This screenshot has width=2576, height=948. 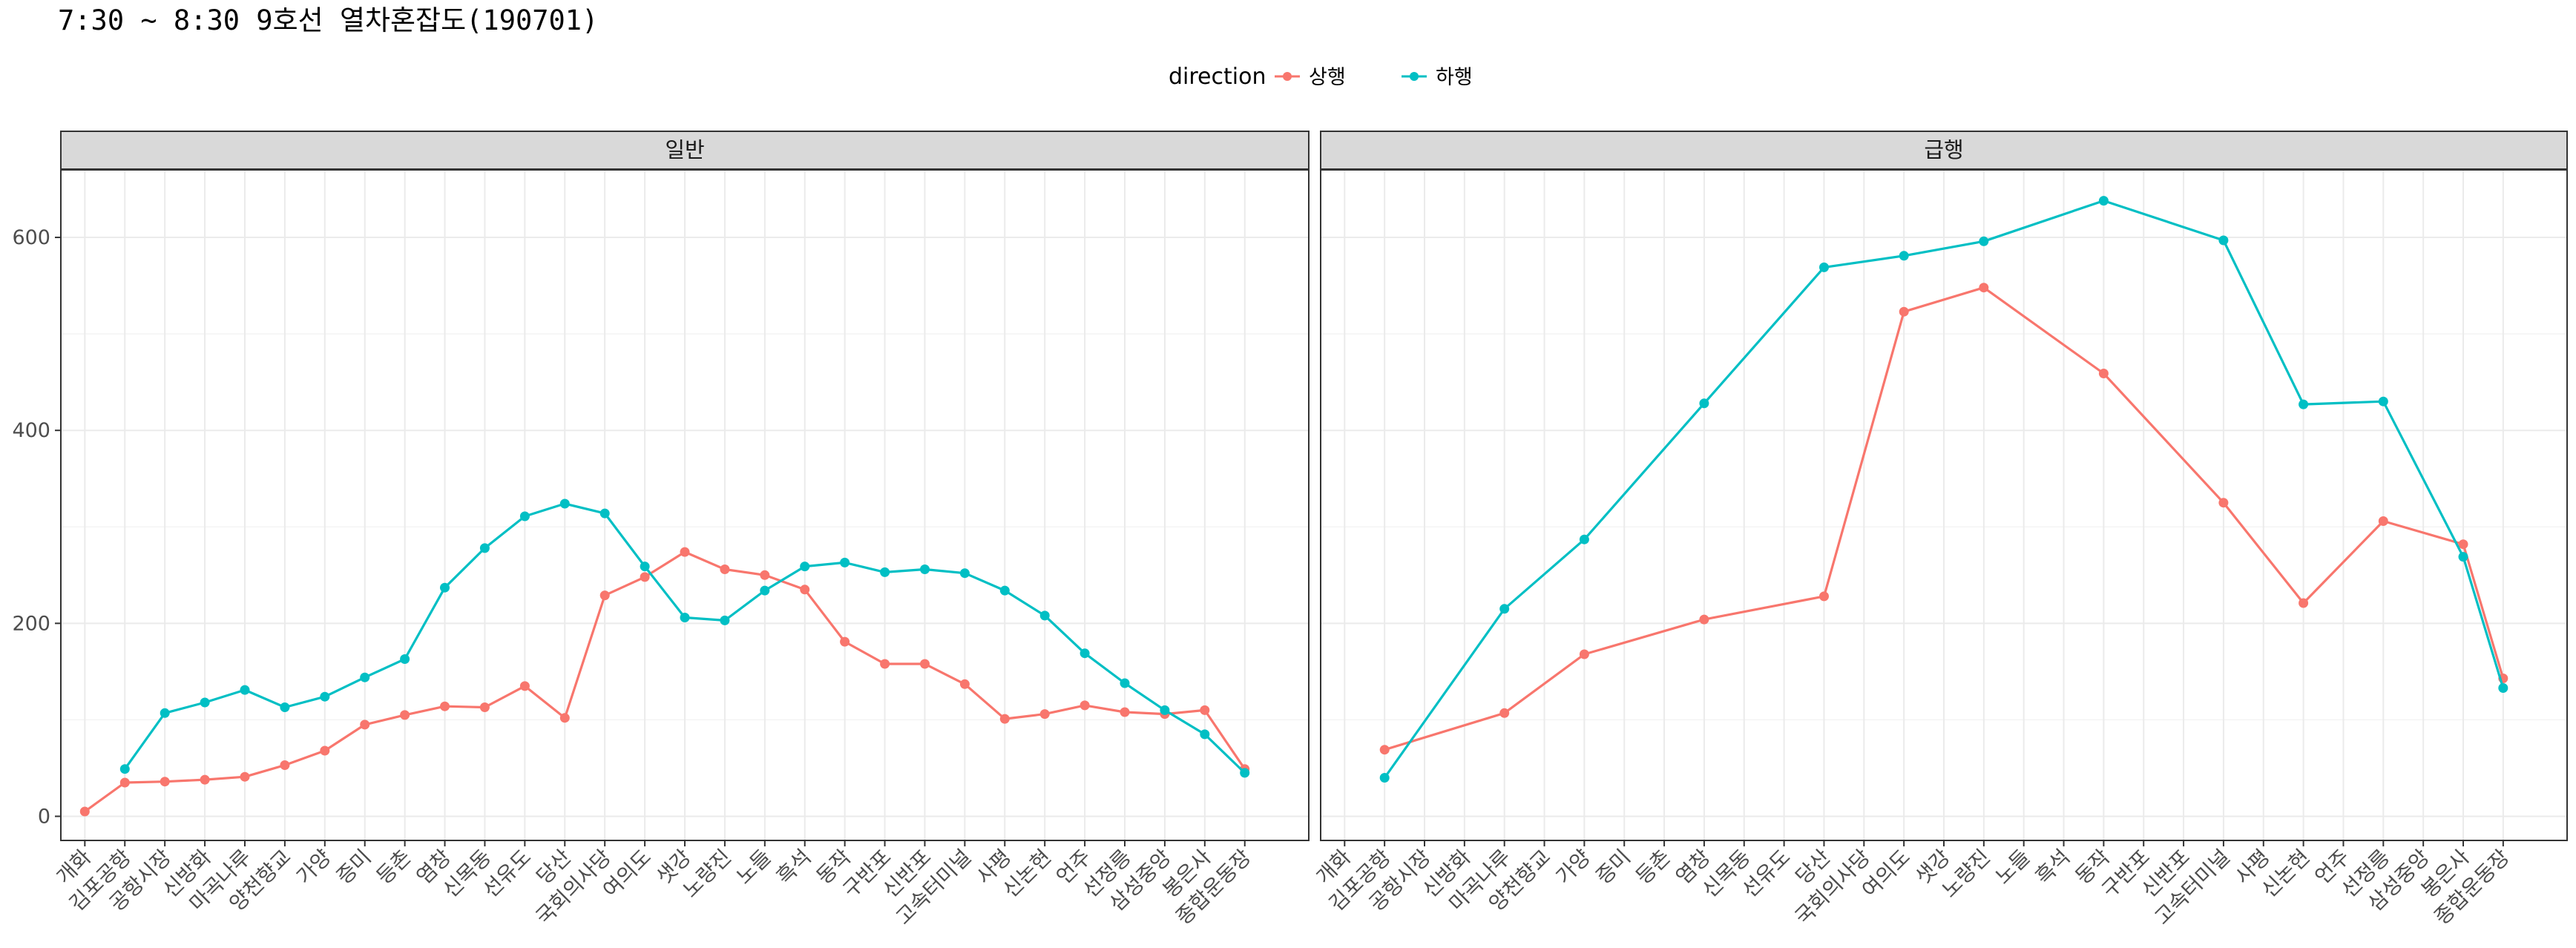 I want to click on legend-item-1: 상행, so click(x=1310, y=78).